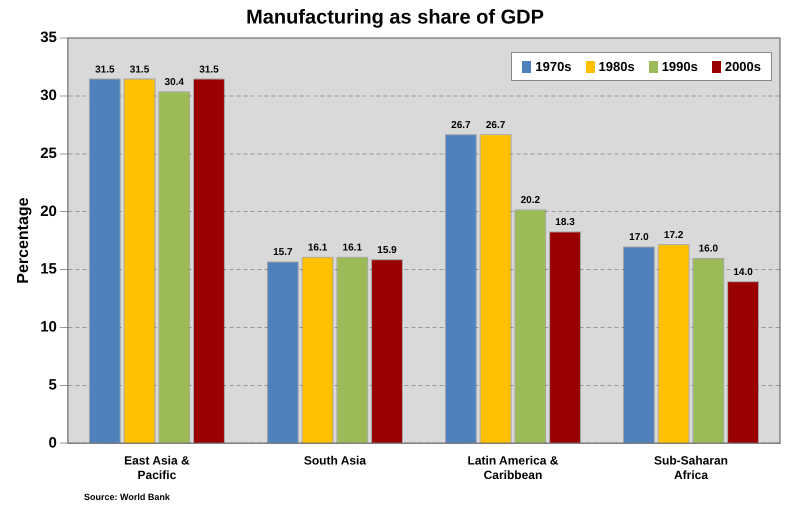 Image resolution: width=798 pixels, height=508 pixels. What do you see at coordinates (48, 95) in the screenshot?
I see `y-tick-label: 30` at bounding box center [48, 95].